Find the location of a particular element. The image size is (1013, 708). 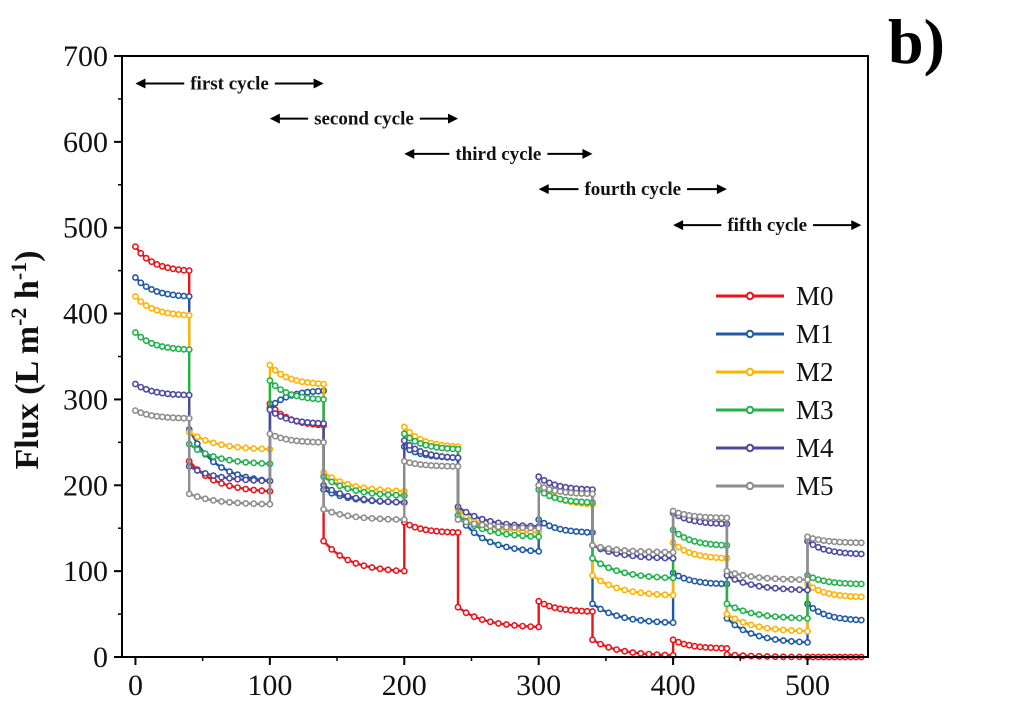

legend-item-M5: M5 is located at coordinates (775, 486).